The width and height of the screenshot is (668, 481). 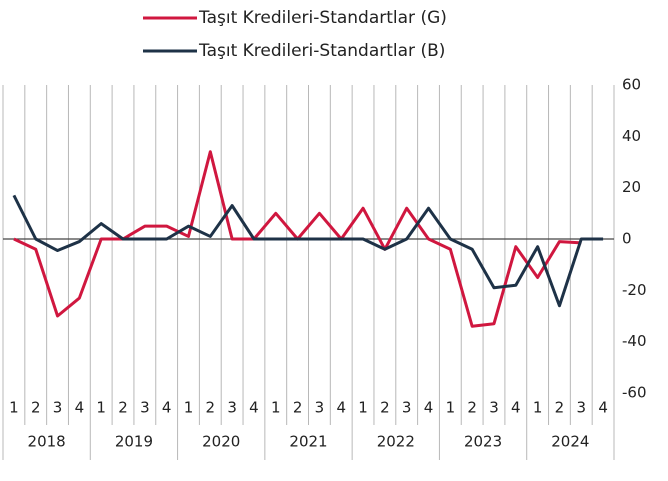 What do you see at coordinates (47, 442) in the screenshot?
I see `x-group-label: 2018` at bounding box center [47, 442].